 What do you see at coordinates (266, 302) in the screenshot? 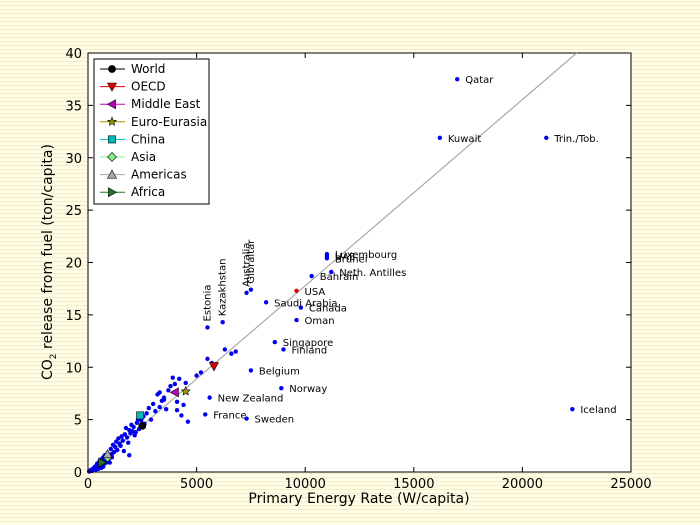
I see `point-saudi-arabia` at bounding box center [266, 302].